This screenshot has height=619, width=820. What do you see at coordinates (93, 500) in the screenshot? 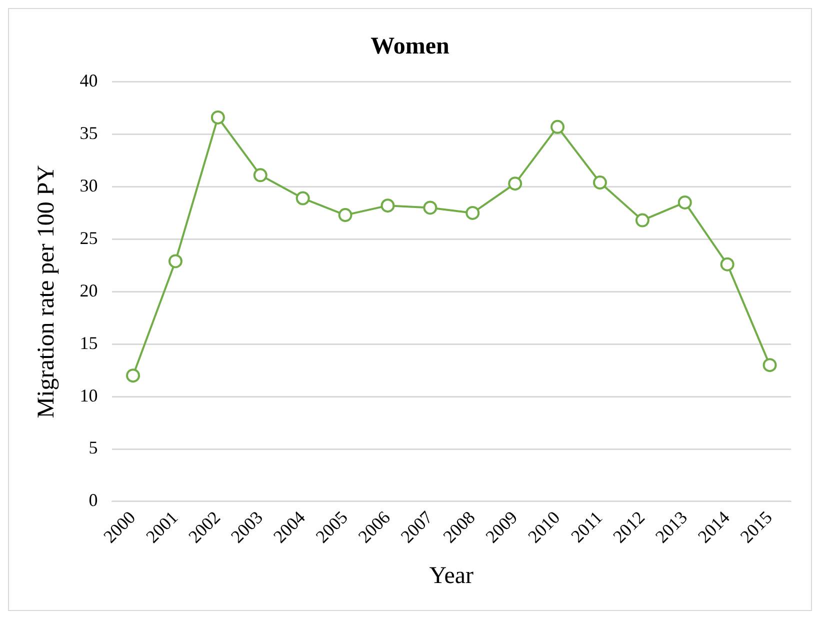
I see `y-tick-label: 0` at bounding box center [93, 500].